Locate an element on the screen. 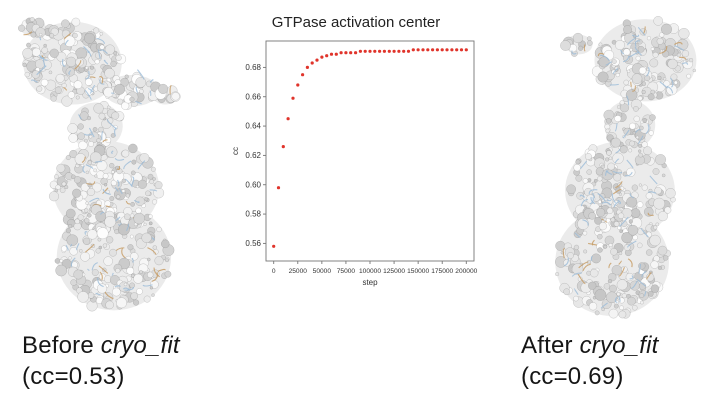 The height and width of the screenshot is (409, 720). svg-text: 0.64 is located at coordinates (253, 126).